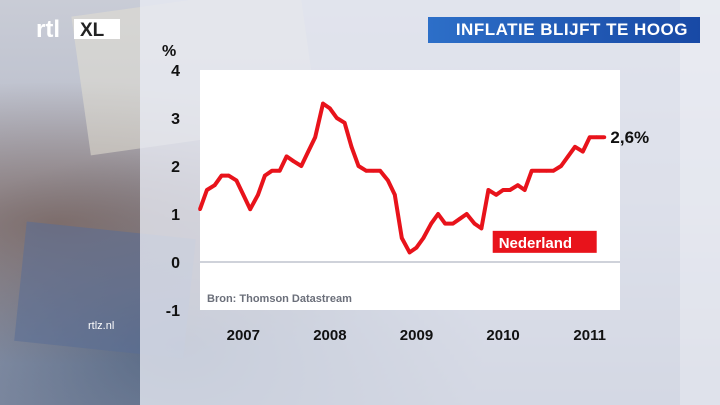 The image size is (720, 405). Describe the element at coordinates (175, 263) in the screenshot. I see `y-tick-label: 0` at that location.